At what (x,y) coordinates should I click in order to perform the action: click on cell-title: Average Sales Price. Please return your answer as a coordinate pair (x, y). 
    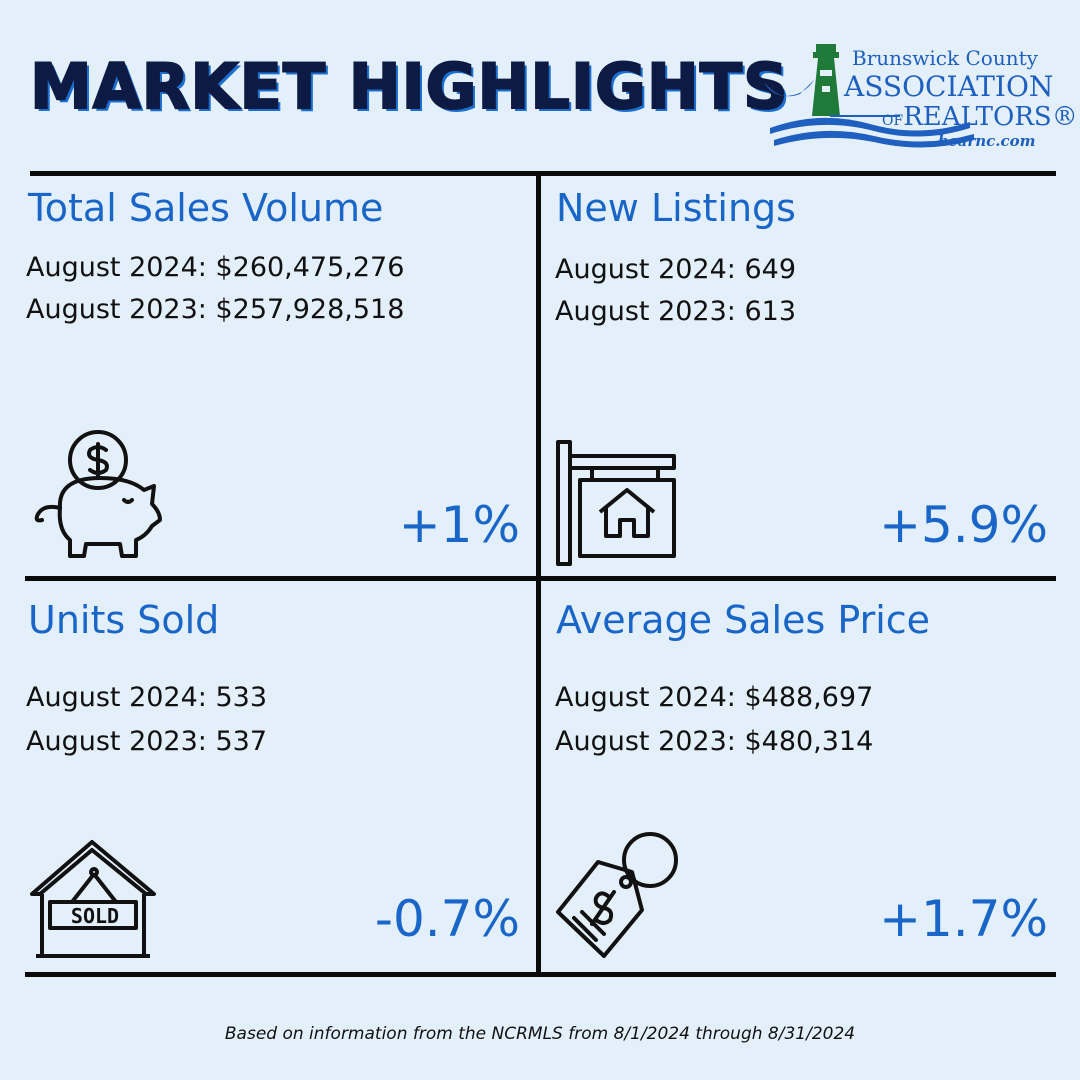
    Looking at the image, I should click on (743, 620).